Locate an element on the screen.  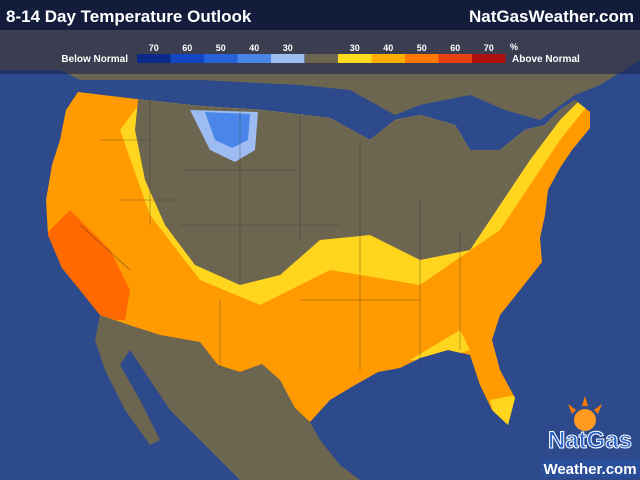
logo-rays is located at coordinates (585, 405).